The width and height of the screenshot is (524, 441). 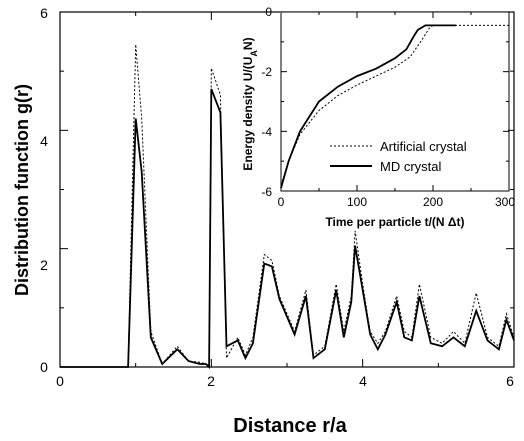 What do you see at coordinates (505, 202) in the screenshot?
I see `inset-xtick-label: 300` at bounding box center [505, 202].